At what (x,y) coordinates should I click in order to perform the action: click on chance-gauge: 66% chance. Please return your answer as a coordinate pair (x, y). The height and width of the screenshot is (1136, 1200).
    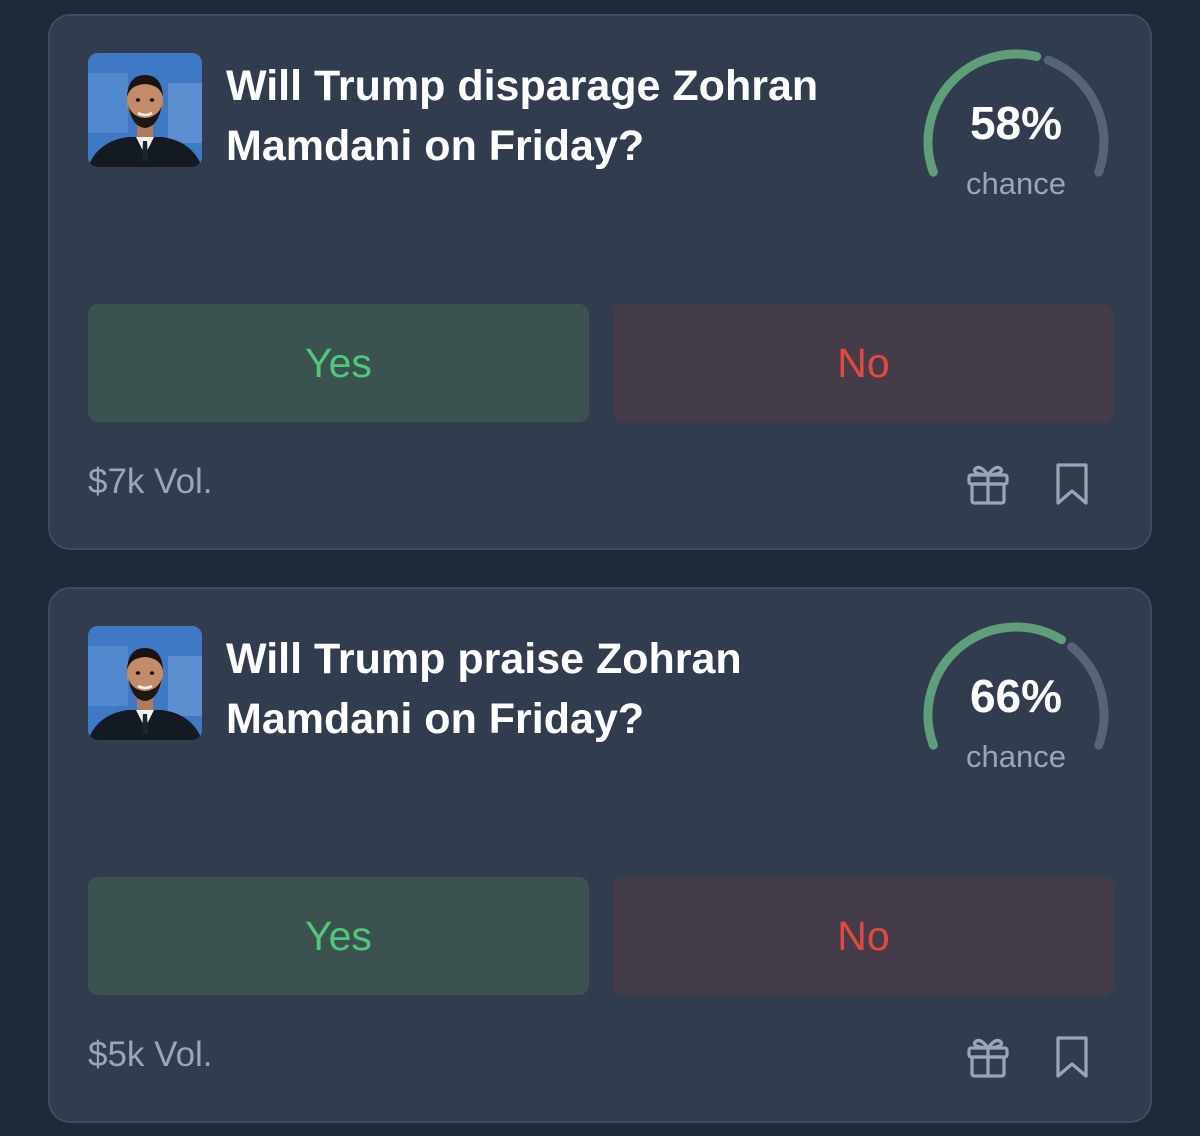
    Looking at the image, I should click on (1016, 705).